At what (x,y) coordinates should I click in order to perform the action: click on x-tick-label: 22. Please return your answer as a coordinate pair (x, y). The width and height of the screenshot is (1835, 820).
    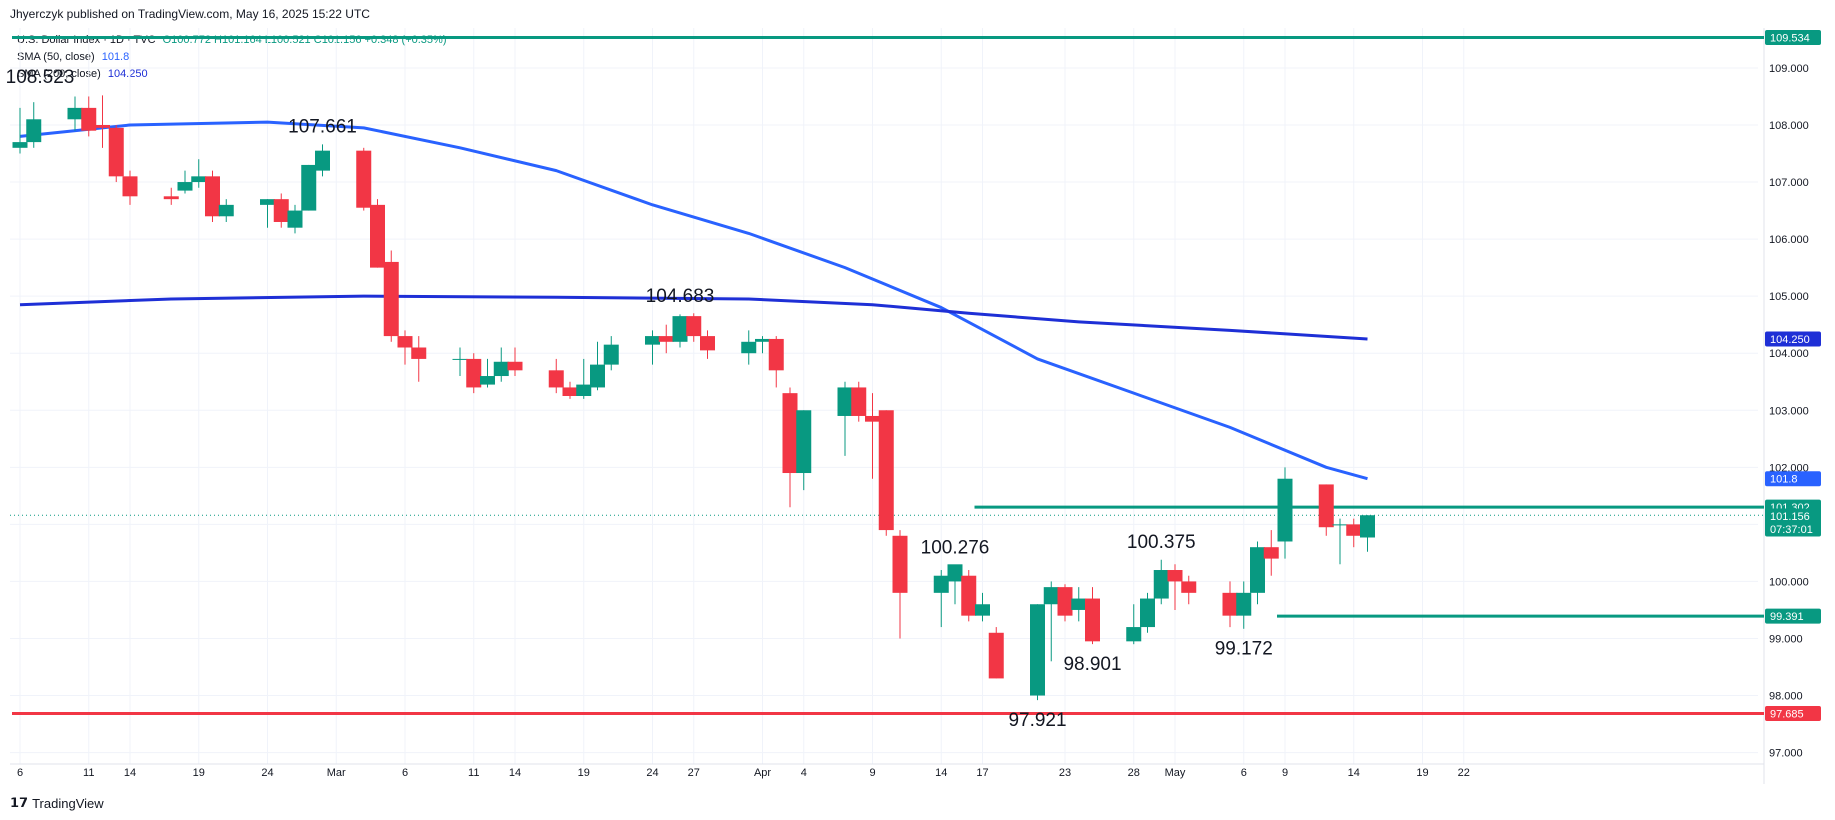
    Looking at the image, I should click on (1464, 773).